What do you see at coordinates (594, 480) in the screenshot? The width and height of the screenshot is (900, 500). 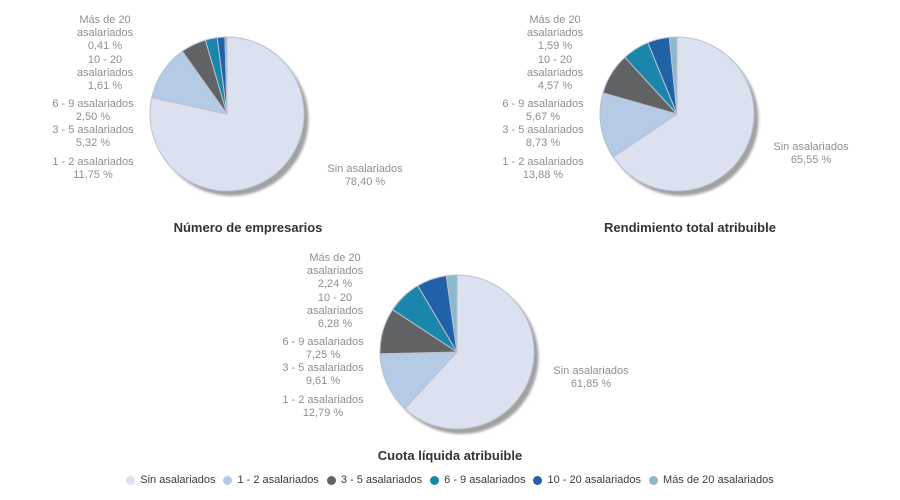 I see `legend-label: 10 - 20 asalariados` at bounding box center [594, 480].